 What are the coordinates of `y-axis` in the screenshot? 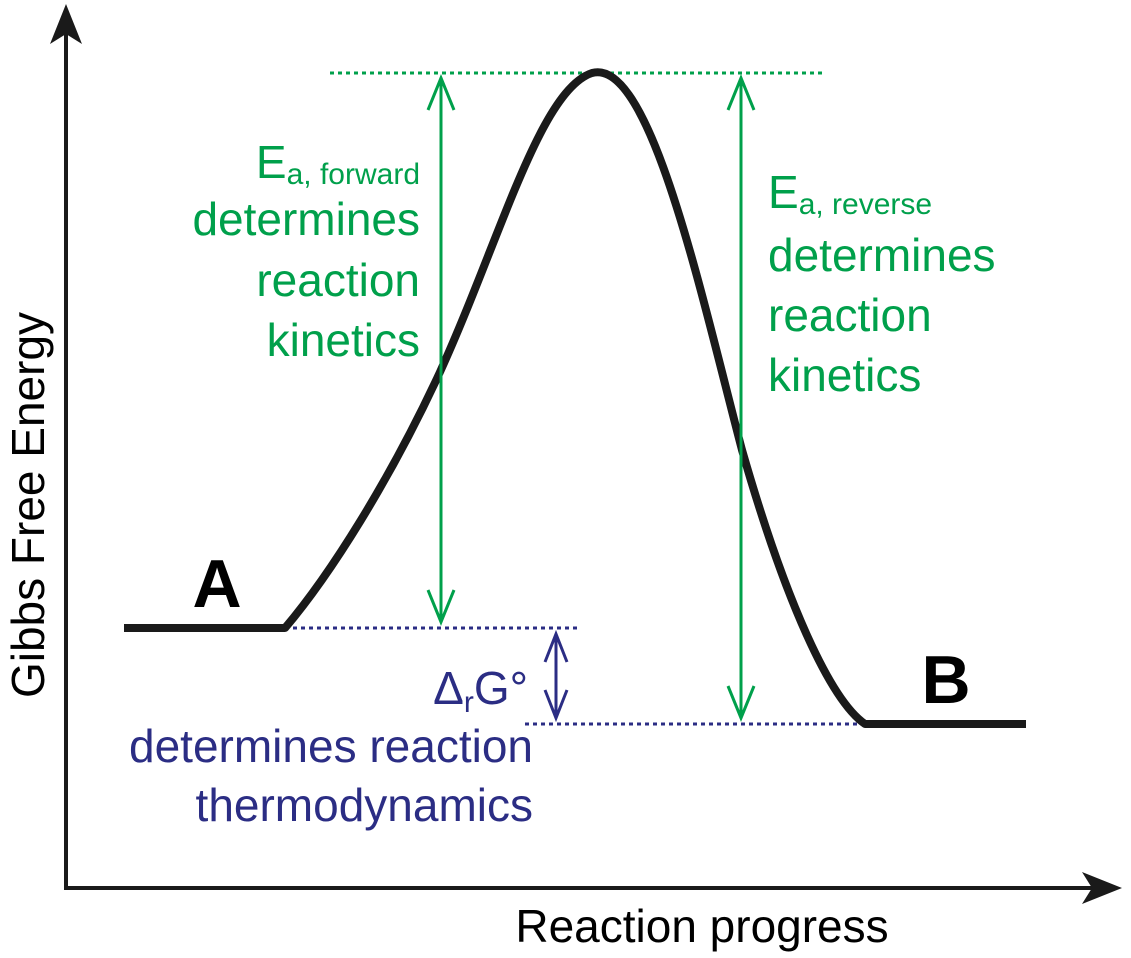 It's located at (66, 446).